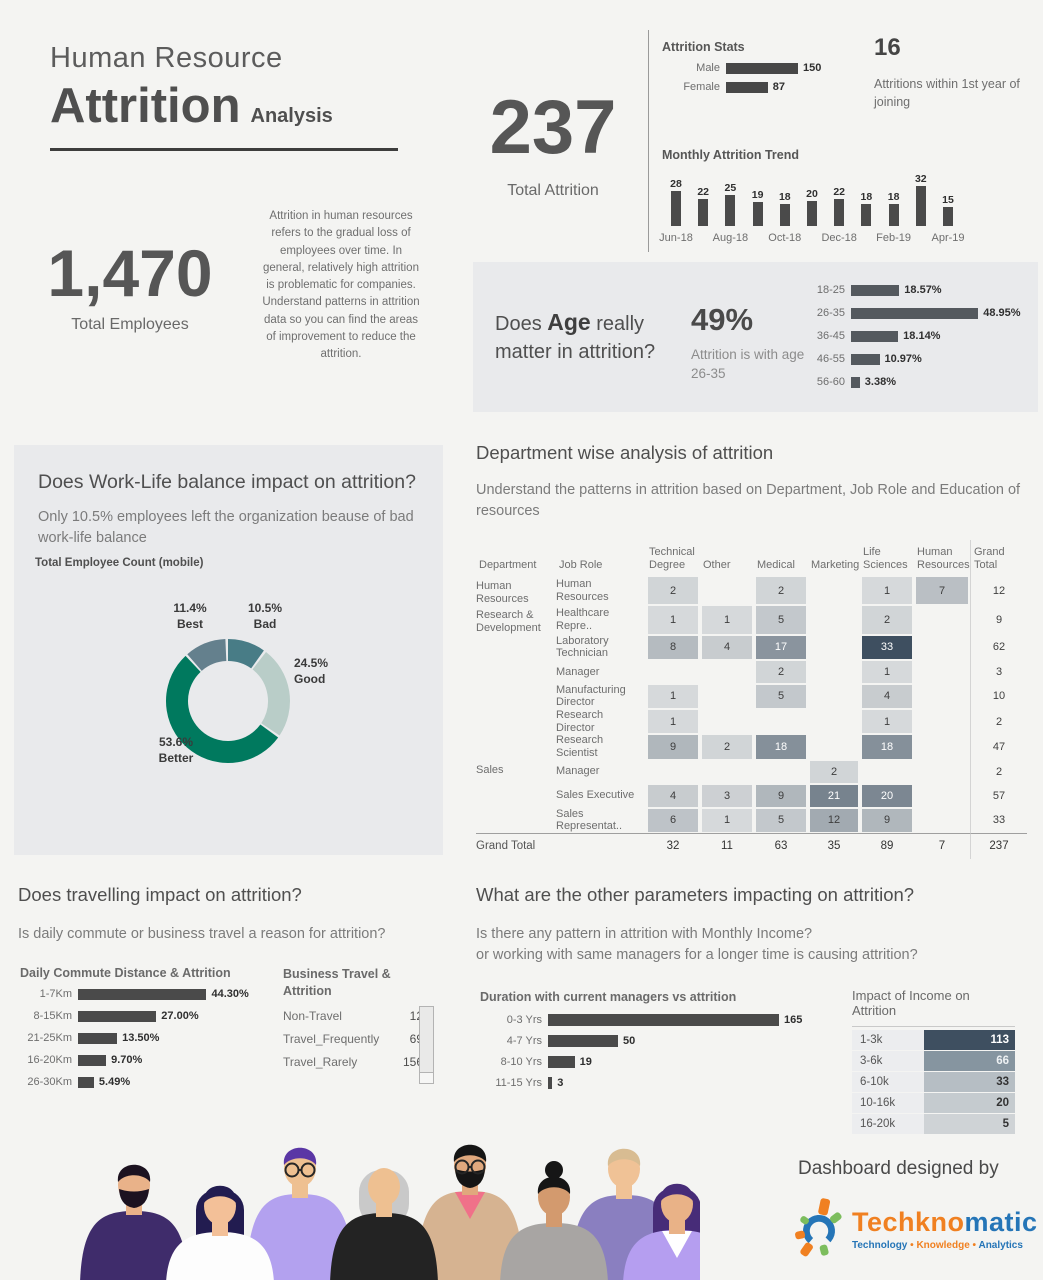 The height and width of the screenshot is (1280, 1043). Describe the element at coordinates (839, 238) in the screenshot. I see `trend-x-tick: Dec-18` at that location.